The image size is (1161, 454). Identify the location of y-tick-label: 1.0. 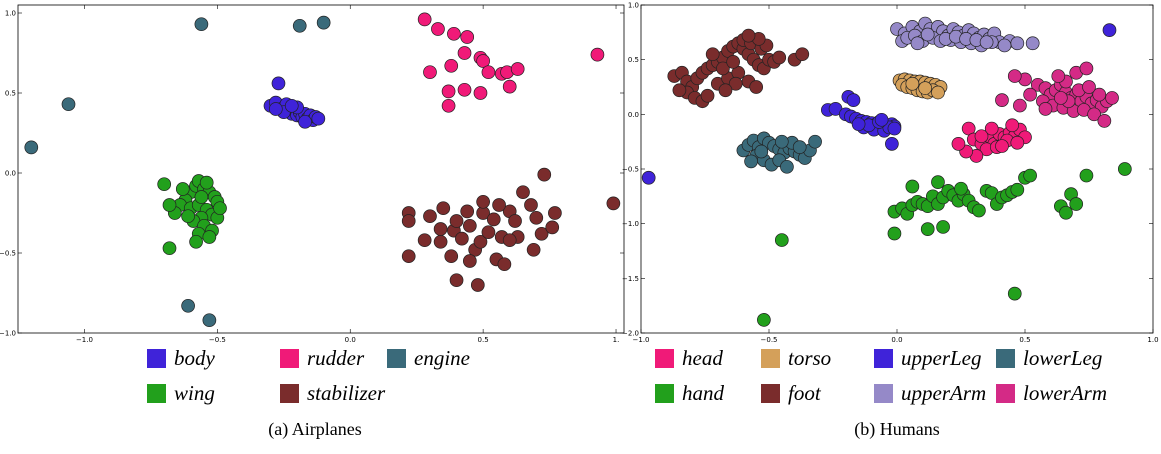
(10, 14).